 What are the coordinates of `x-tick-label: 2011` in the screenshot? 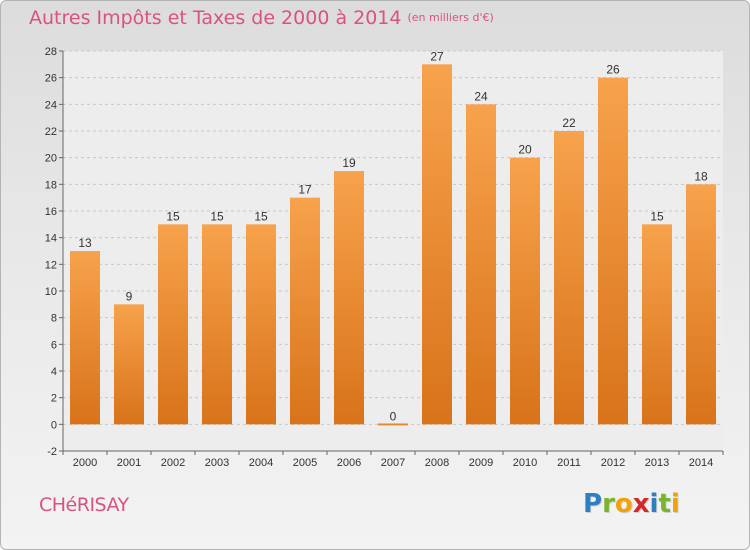 It's located at (569, 463).